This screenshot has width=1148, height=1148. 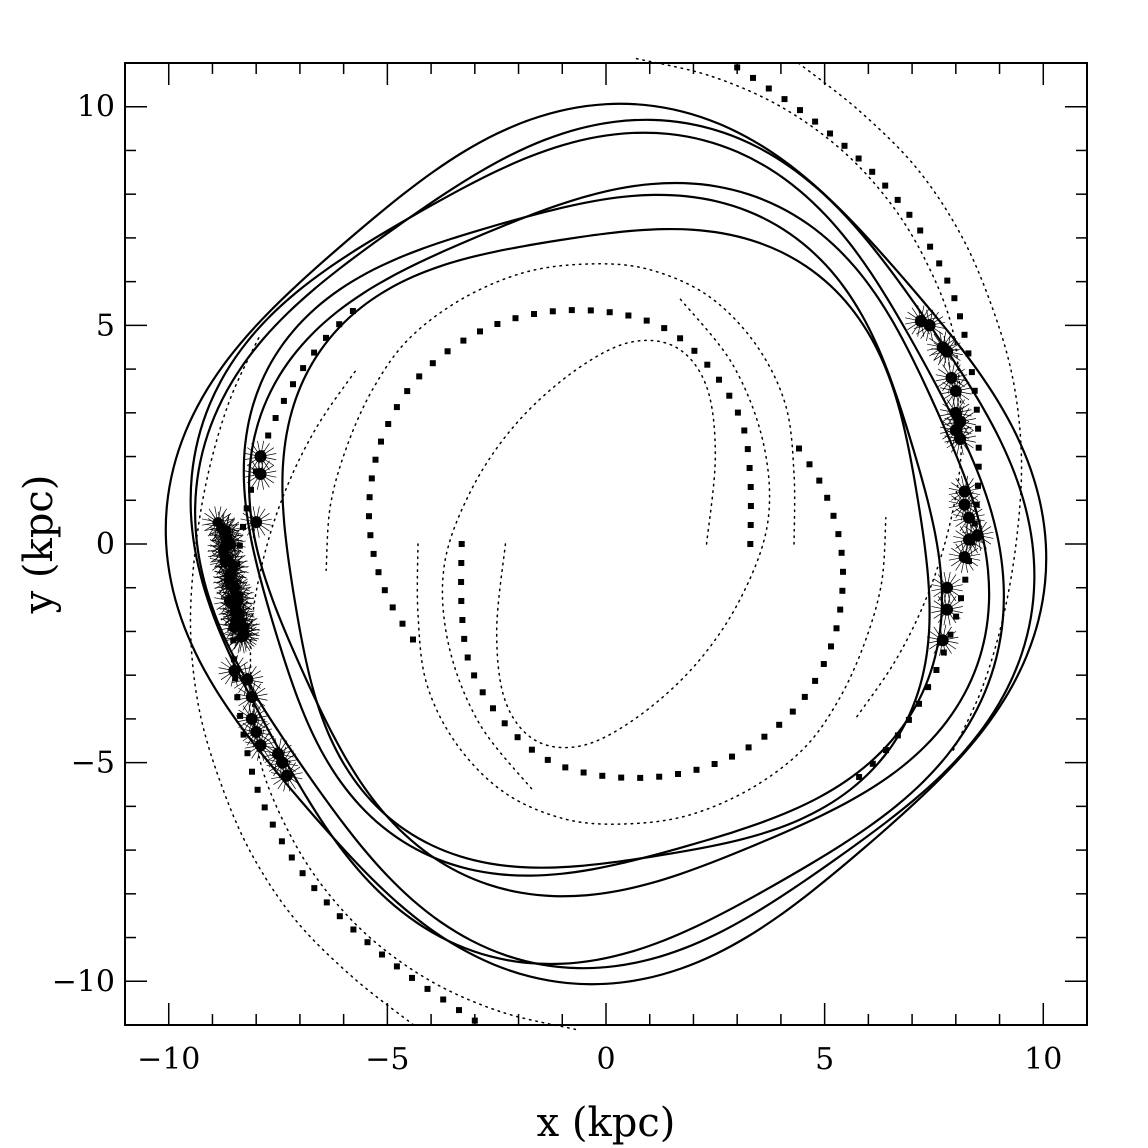 What do you see at coordinates (605, 1059) in the screenshot?
I see `x-tick-label: 0` at bounding box center [605, 1059].